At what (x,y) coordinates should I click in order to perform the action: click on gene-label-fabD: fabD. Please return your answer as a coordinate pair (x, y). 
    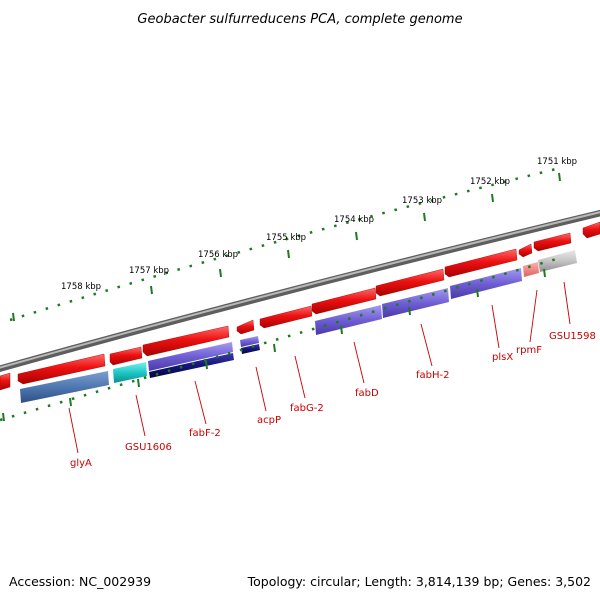
    Looking at the image, I should click on (367, 393).